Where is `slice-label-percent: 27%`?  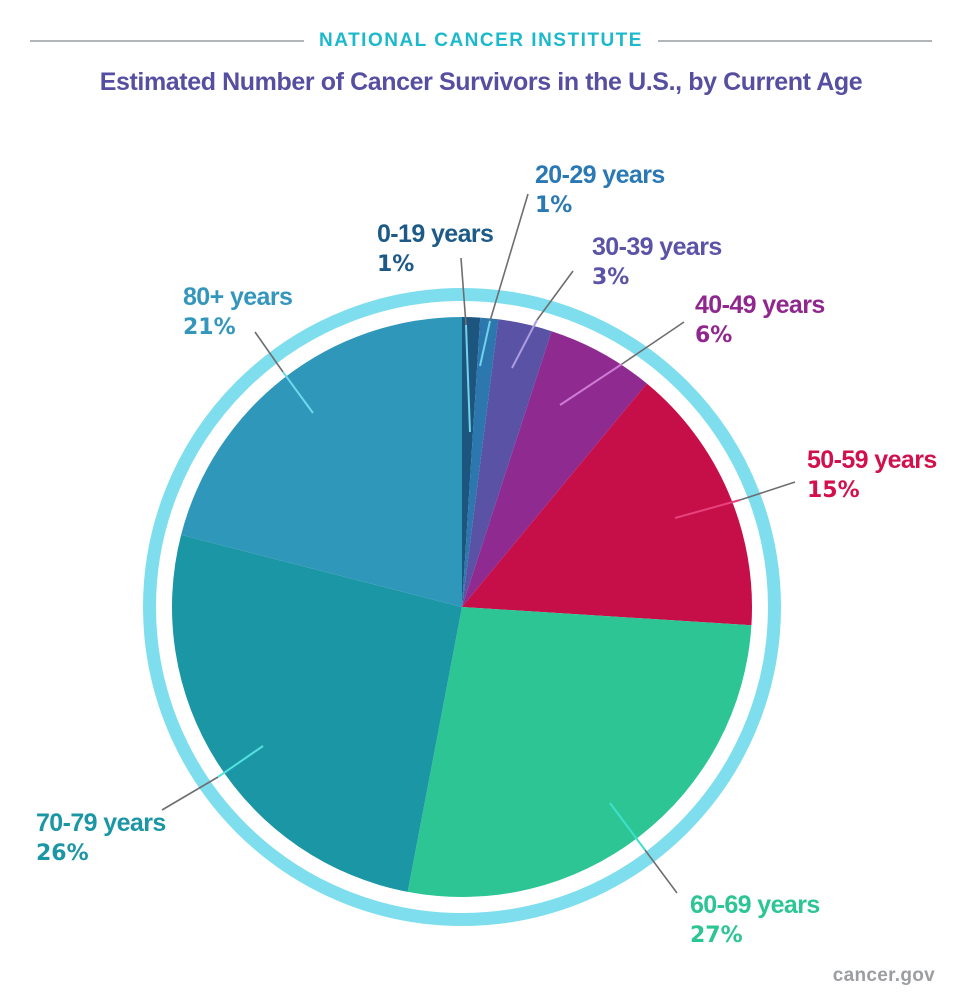 slice-label-percent: 27% is located at coordinates (716, 935).